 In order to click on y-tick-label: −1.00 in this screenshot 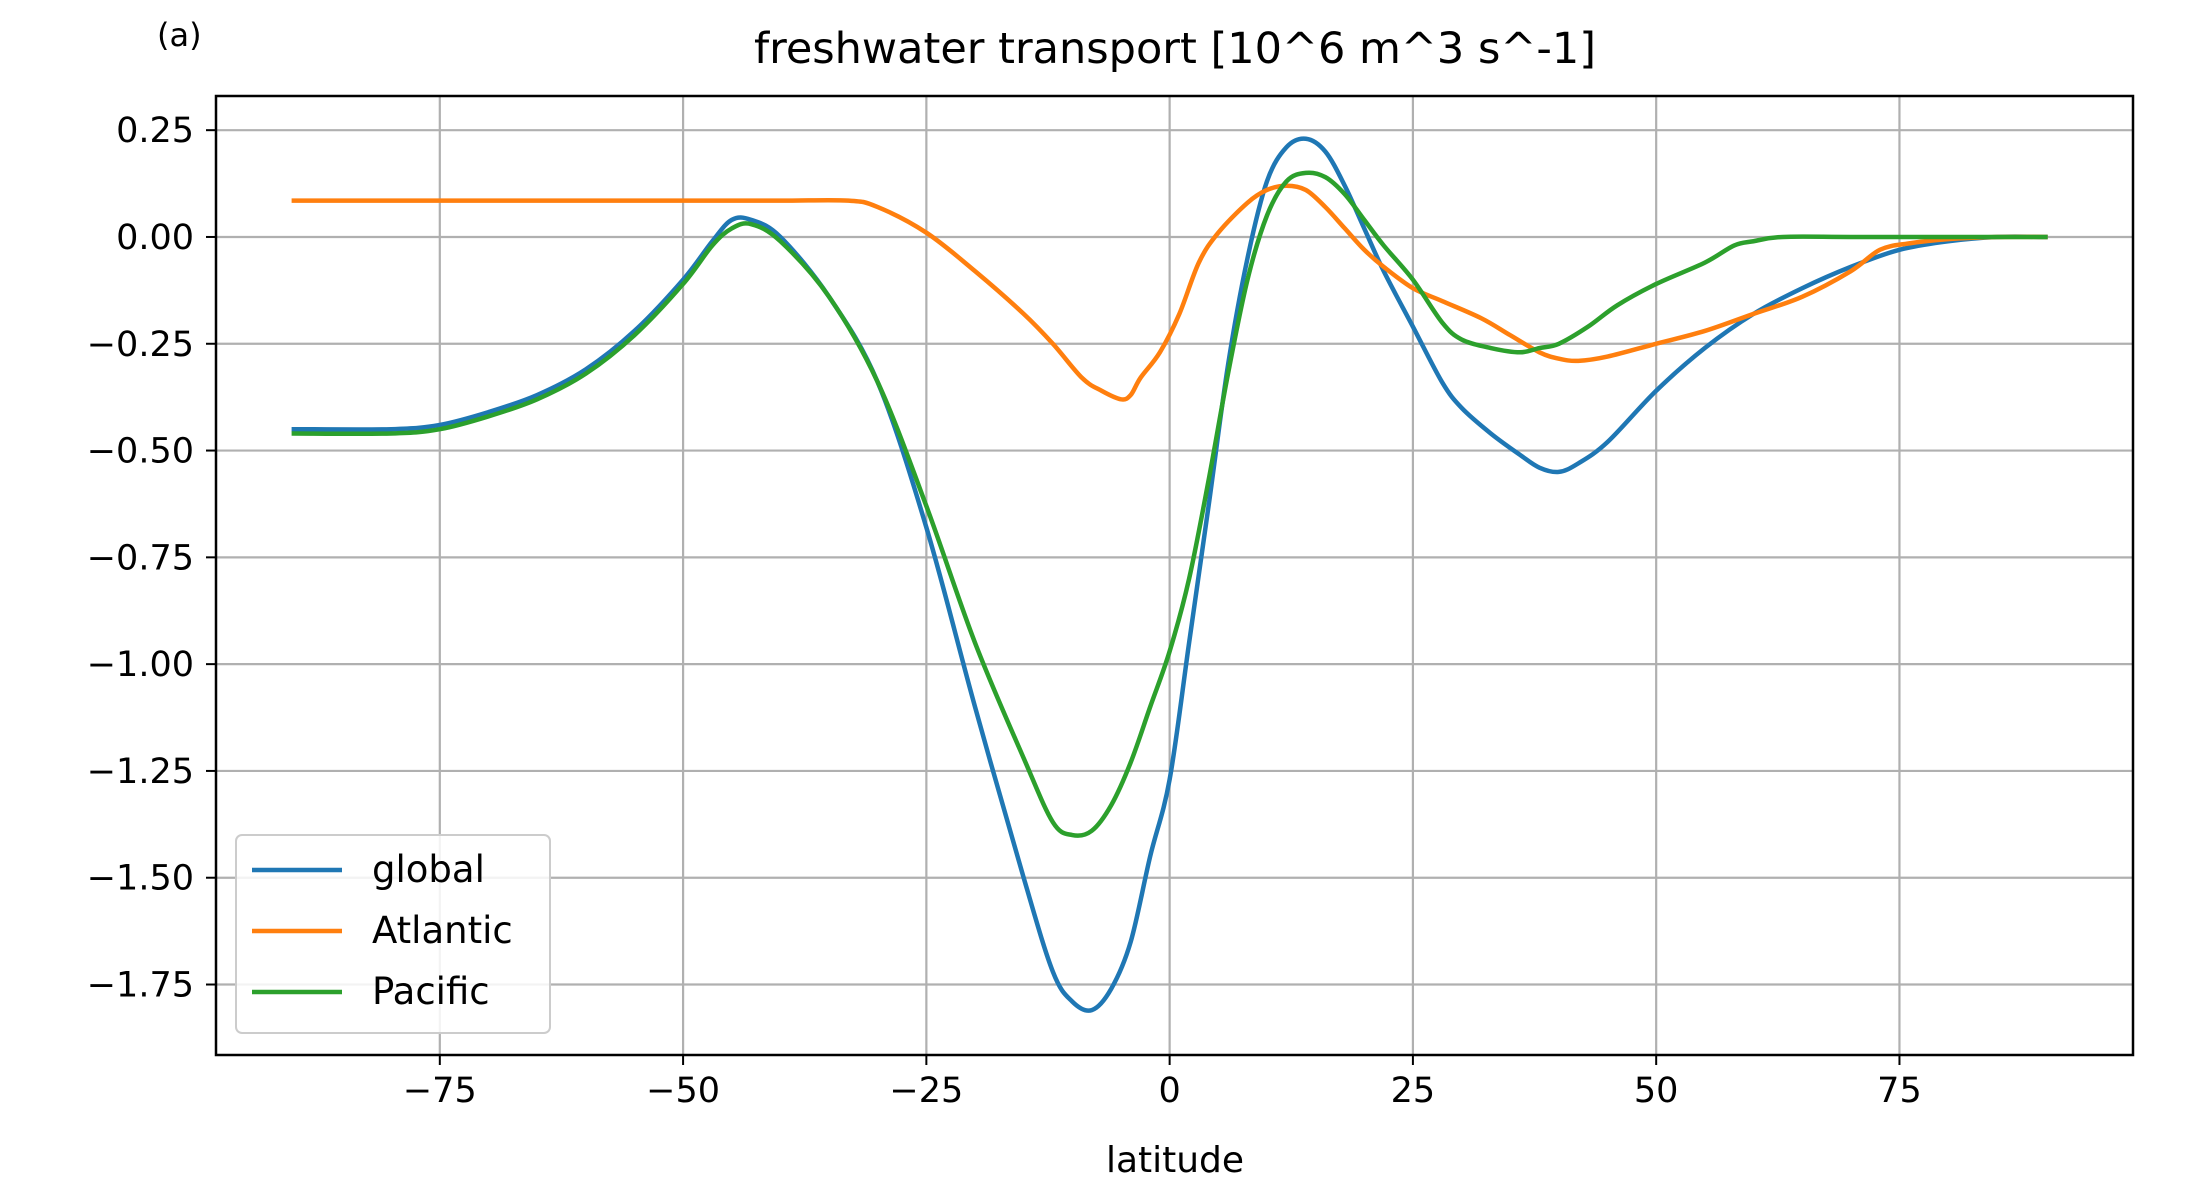, I will do `click(140, 665)`.